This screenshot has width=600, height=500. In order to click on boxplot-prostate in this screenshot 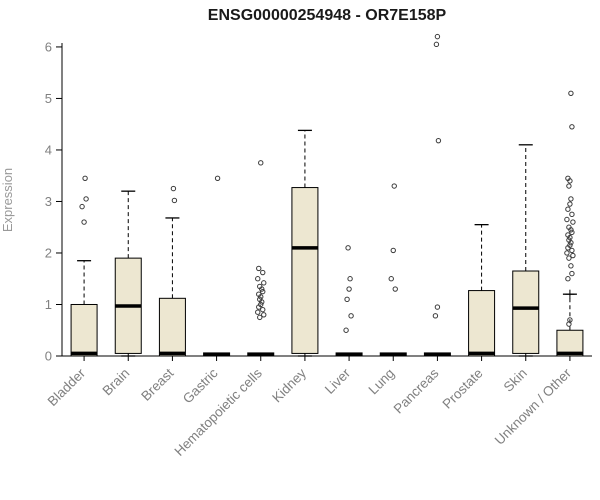, I will do `click(482, 290)`.